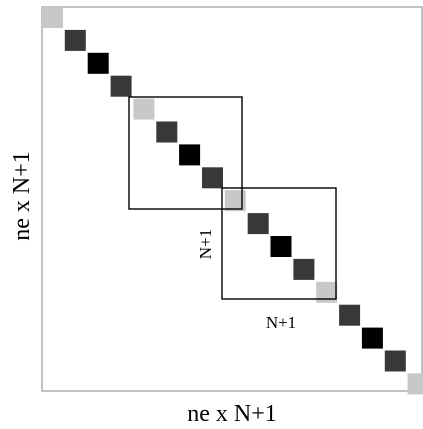 This screenshot has height=429, width=423. I want to click on x-axis-label: ne x N+1, so click(232, 414).